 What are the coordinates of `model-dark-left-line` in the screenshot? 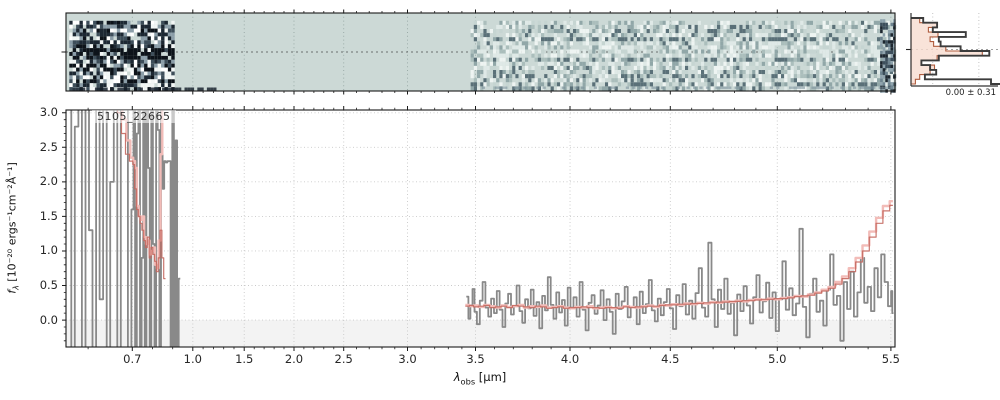 It's located at (141, 195).